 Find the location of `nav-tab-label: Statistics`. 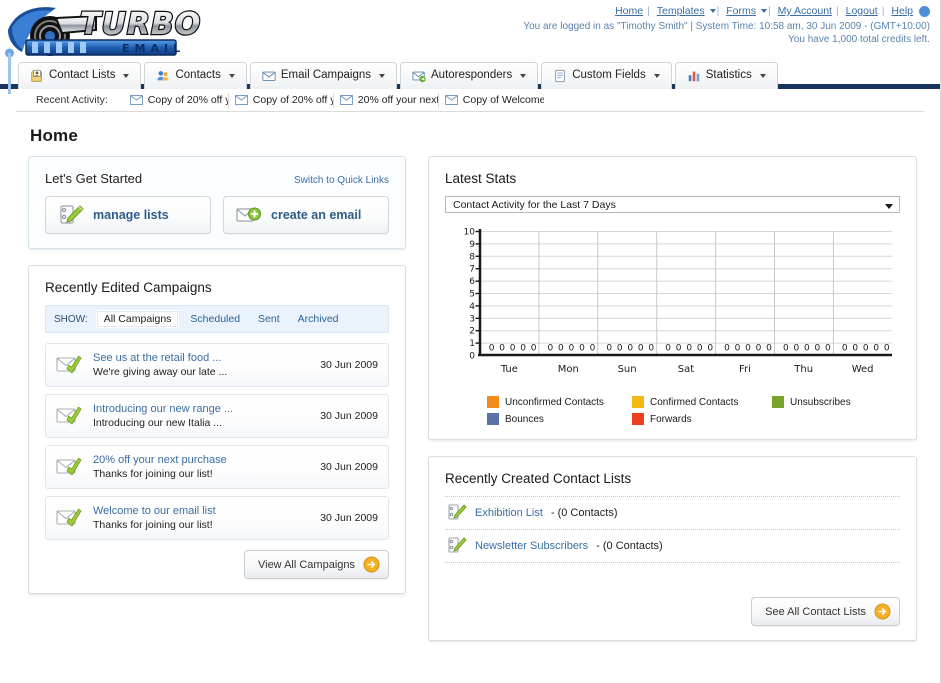

nav-tab-label: Statistics is located at coordinates (728, 75).